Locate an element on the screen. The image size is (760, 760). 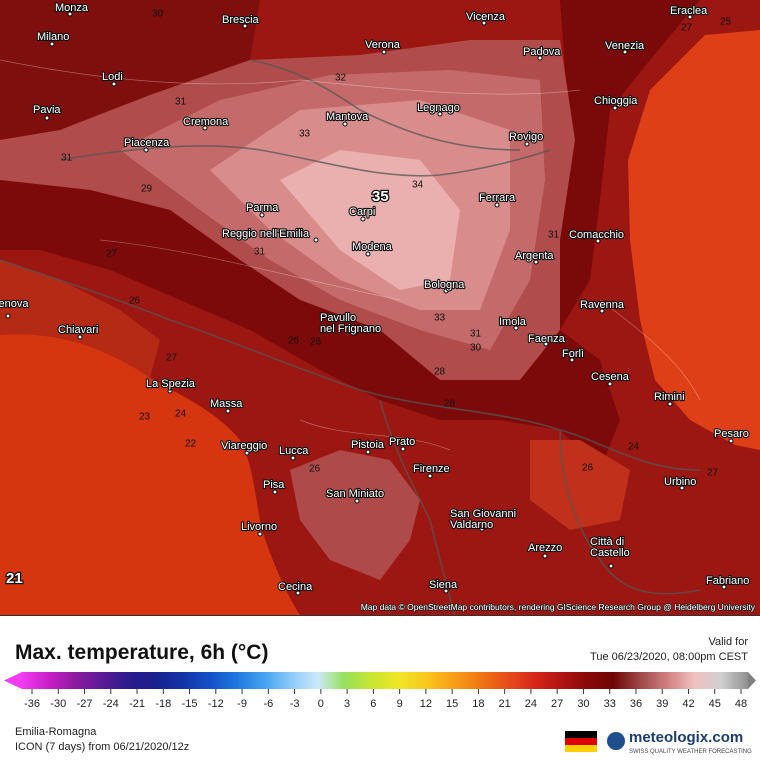
city-label: Milano is located at coordinates (53, 37).